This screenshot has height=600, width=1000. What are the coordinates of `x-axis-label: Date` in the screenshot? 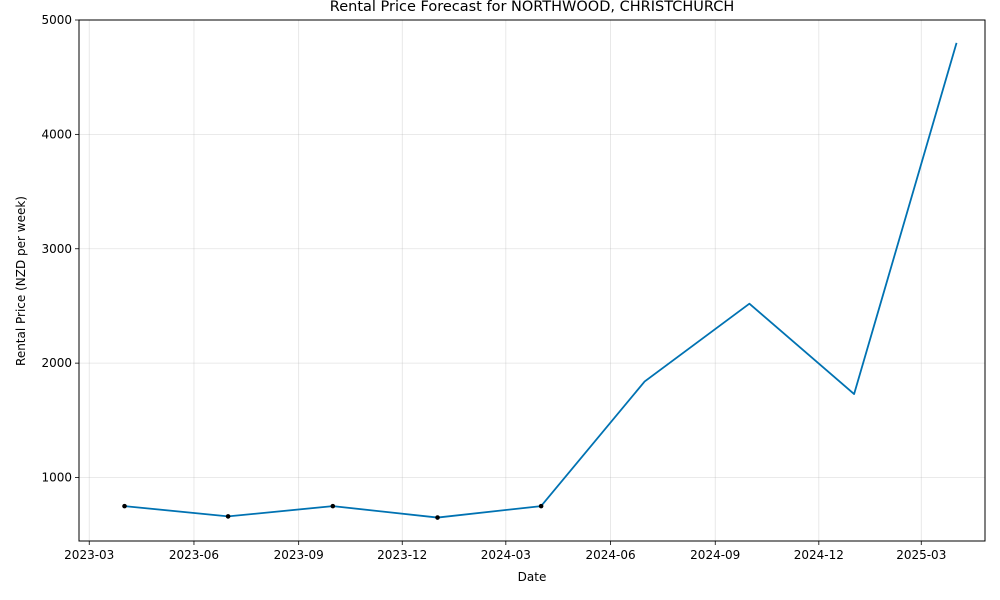 It's located at (532, 577).